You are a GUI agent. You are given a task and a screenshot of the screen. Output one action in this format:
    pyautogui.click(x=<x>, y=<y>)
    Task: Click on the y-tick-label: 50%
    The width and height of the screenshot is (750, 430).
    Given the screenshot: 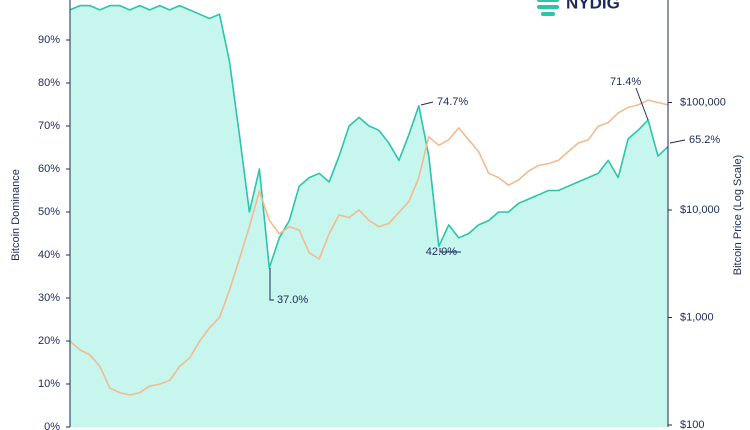 What is the action you would take?
    pyautogui.click(x=49, y=212)
    